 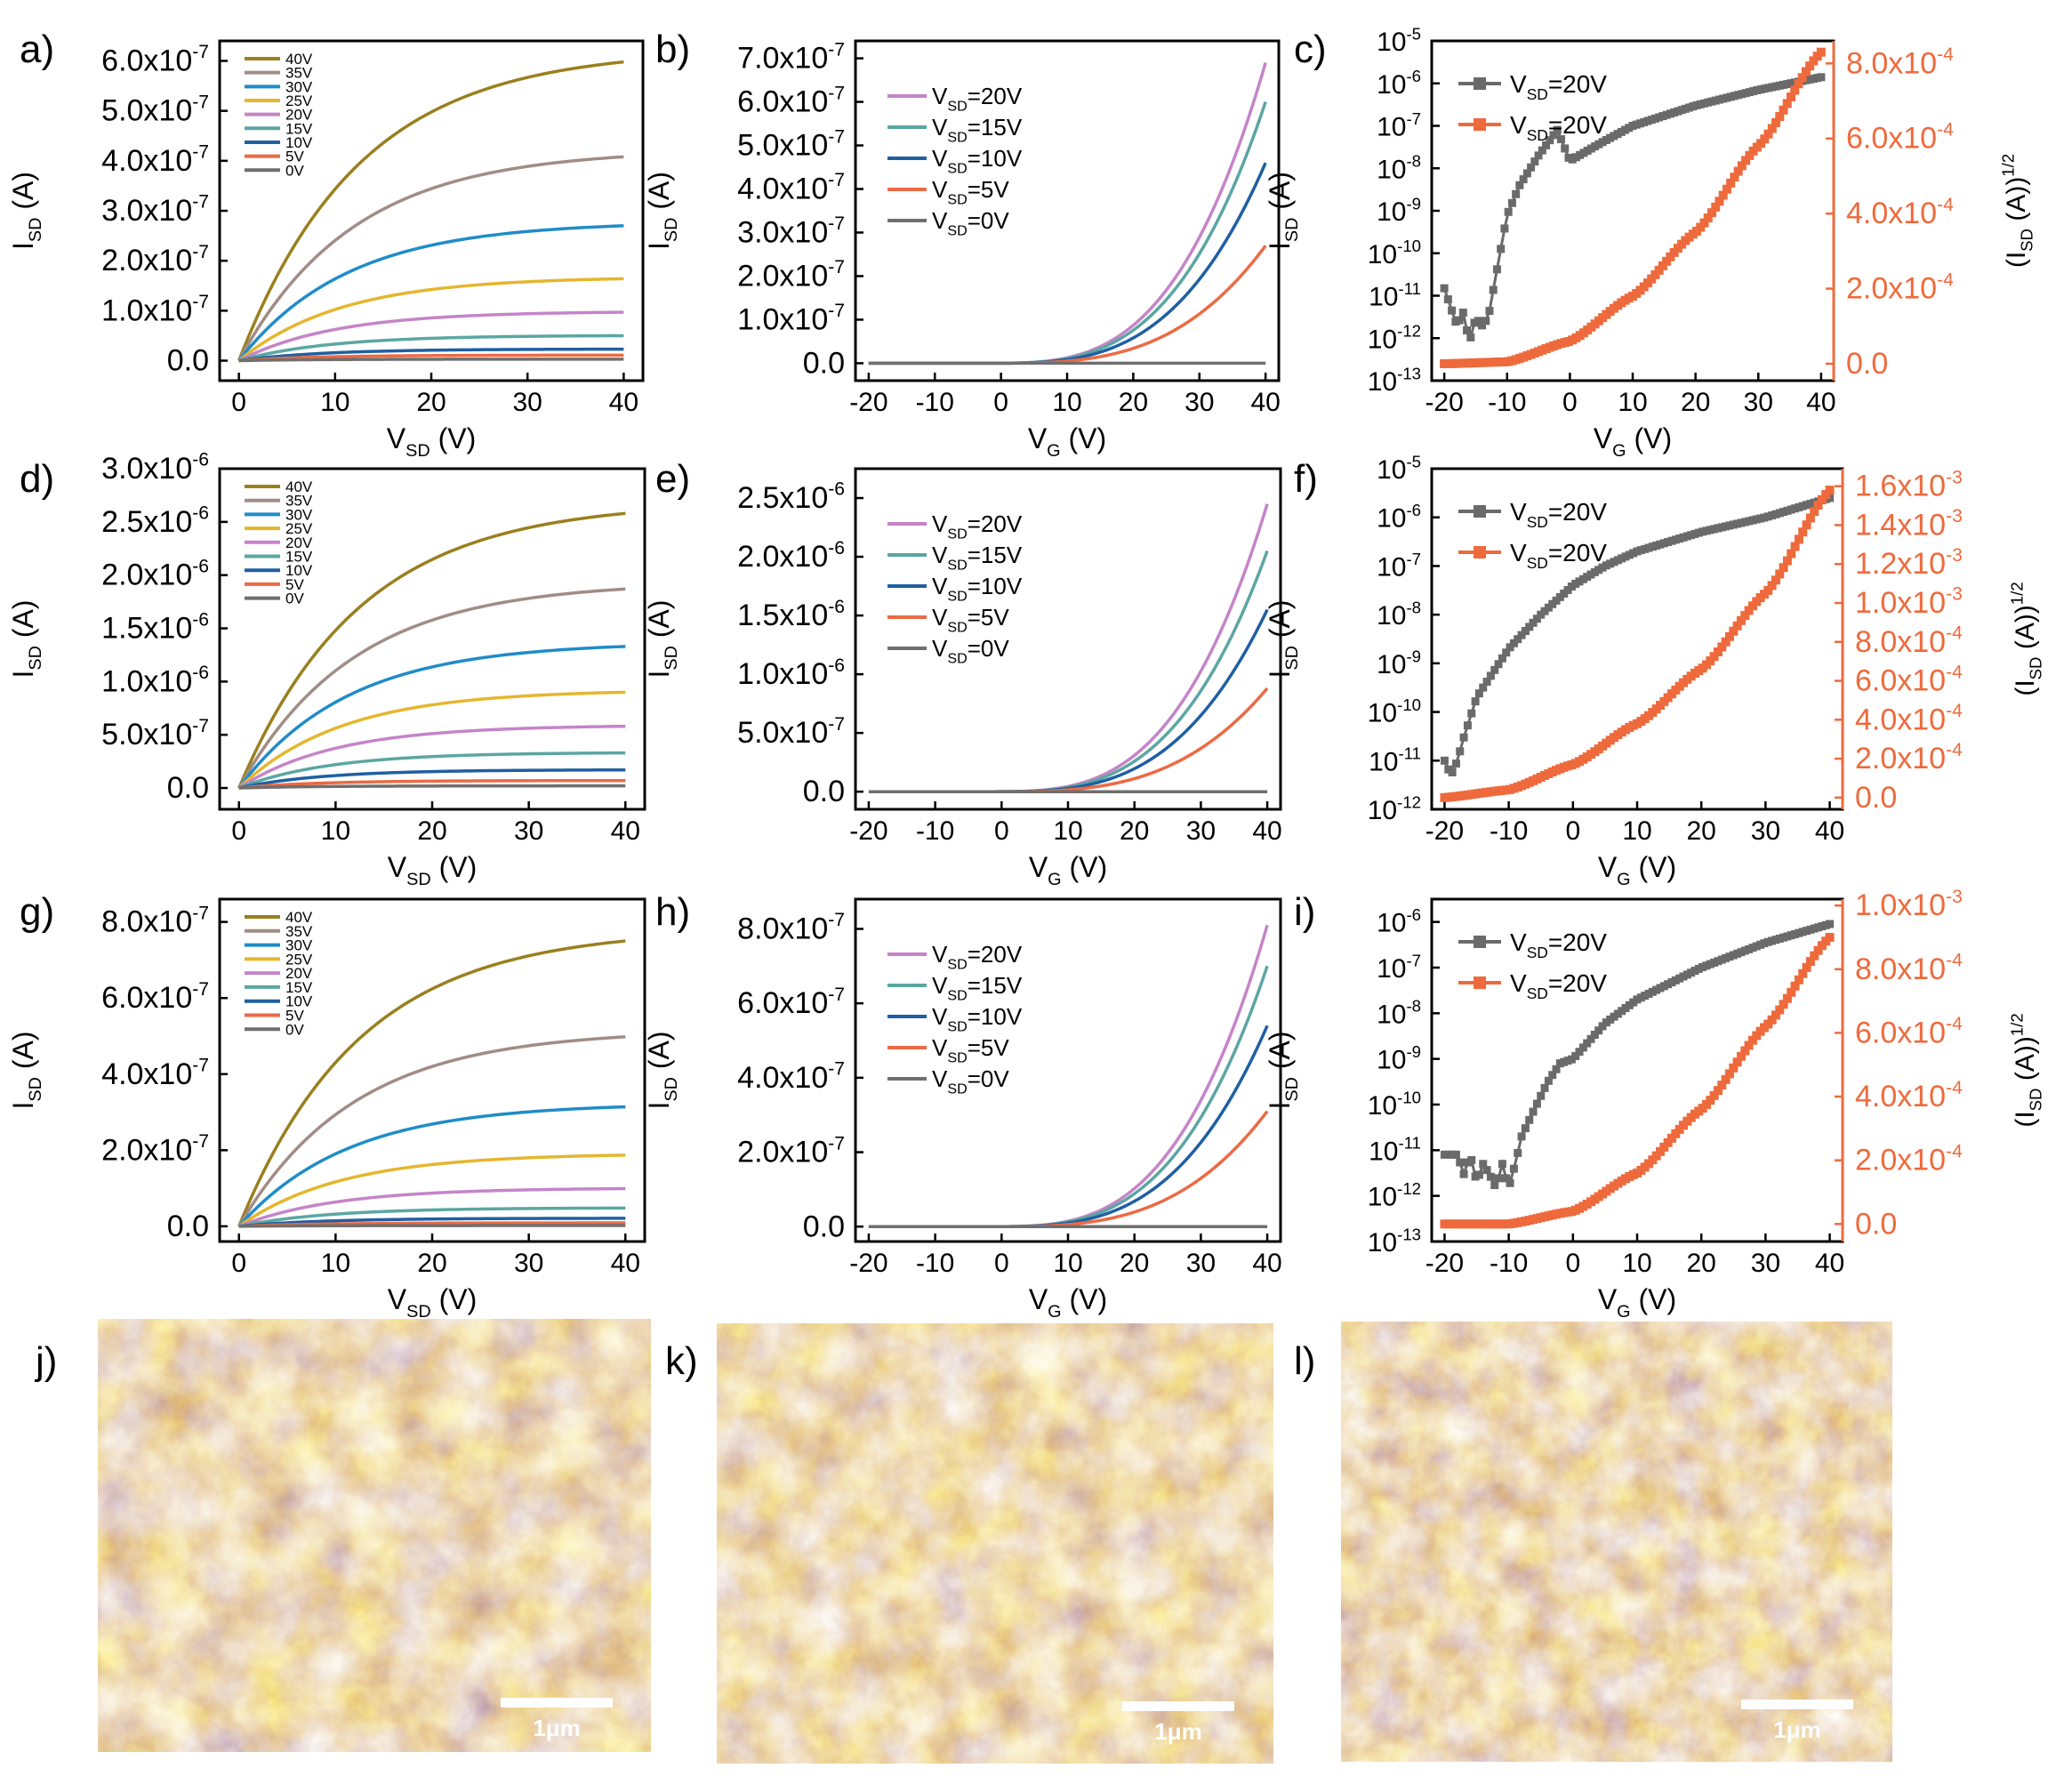 I want to click on y-right-tick-label: 1.6x10-3​, so click(x=1909, y=484).